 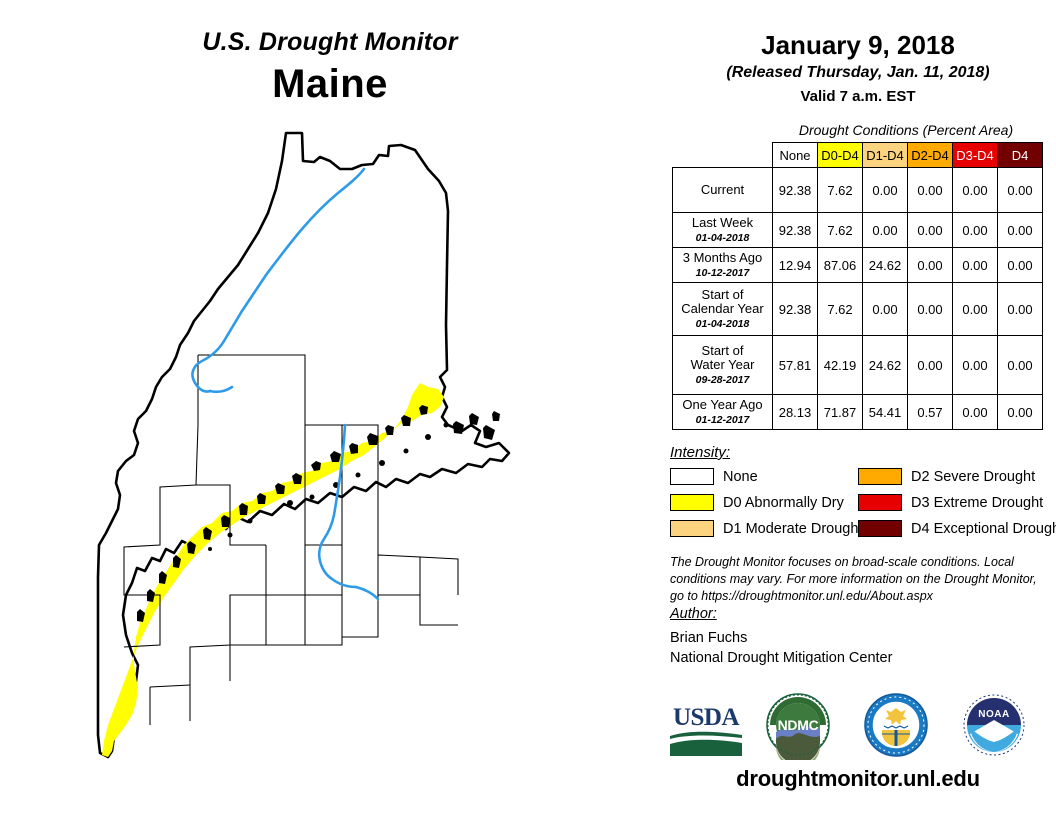 What do you see at coordinates (781, 658) in the screenshot?
I see `author-organization: National Drought Mitigation Center` at bounding box center [781, 658].